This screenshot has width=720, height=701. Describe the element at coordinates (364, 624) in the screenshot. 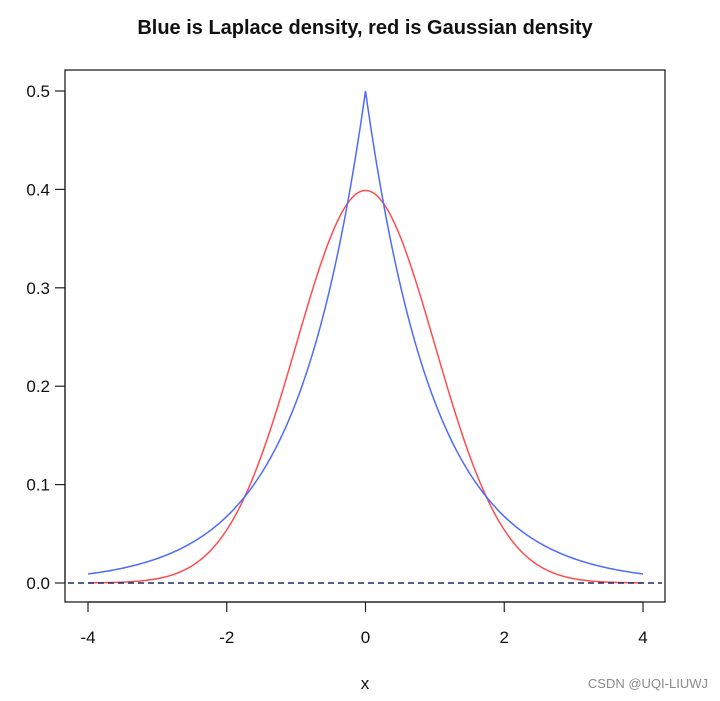

I see `x-axis: -4 -2 0 2 4` at that location.